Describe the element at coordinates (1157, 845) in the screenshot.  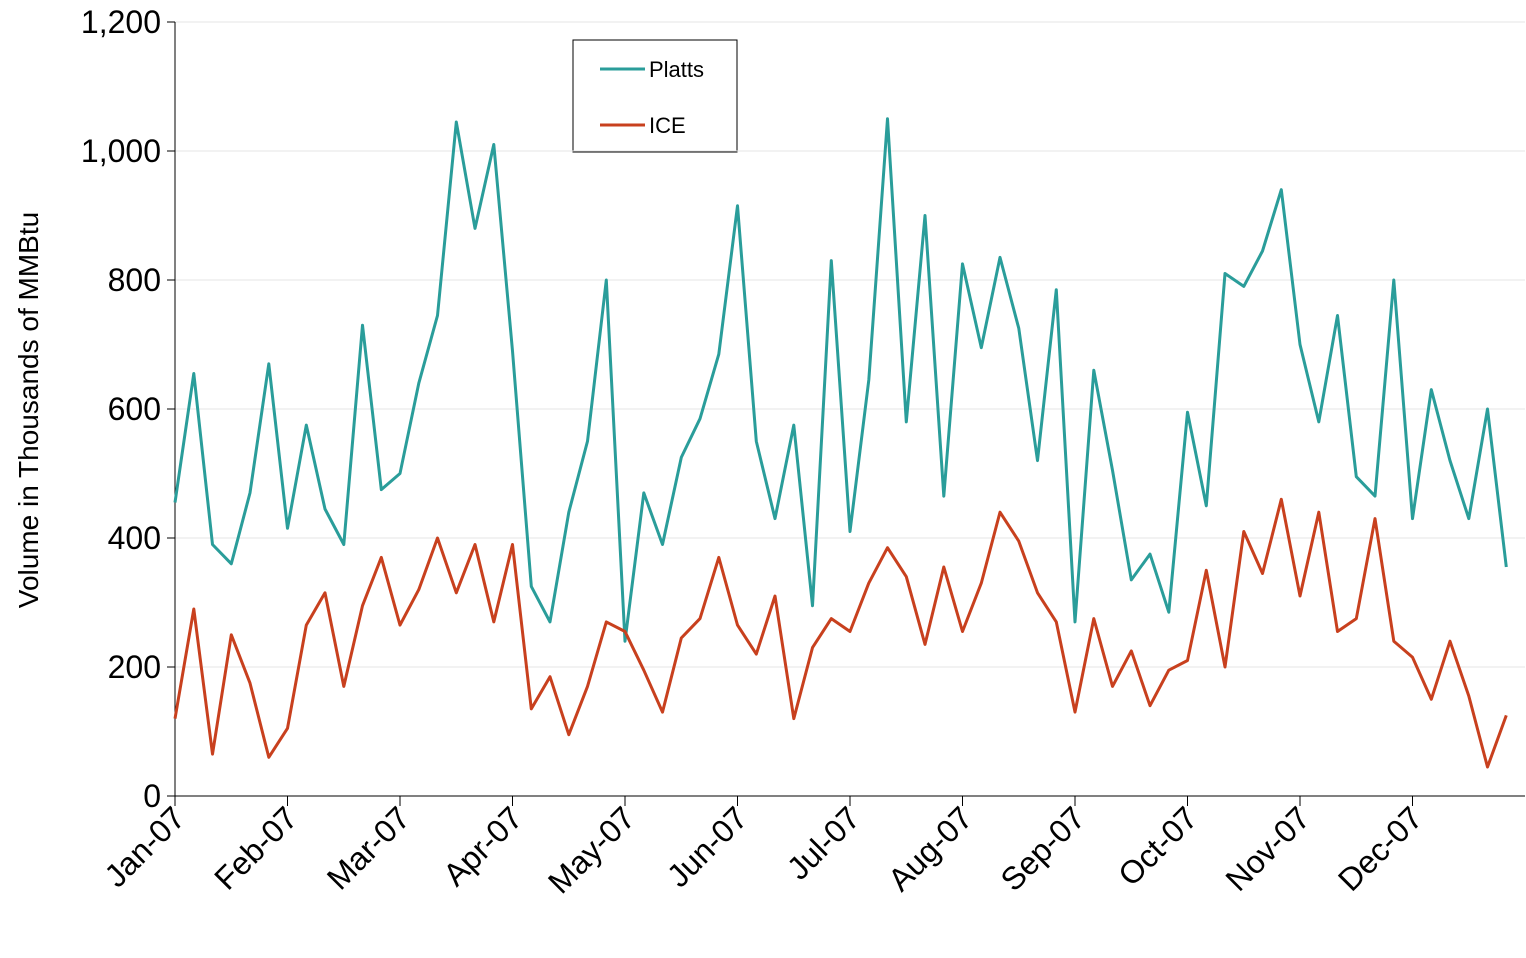
I see `x-tick-label: Oct-07` at that location.